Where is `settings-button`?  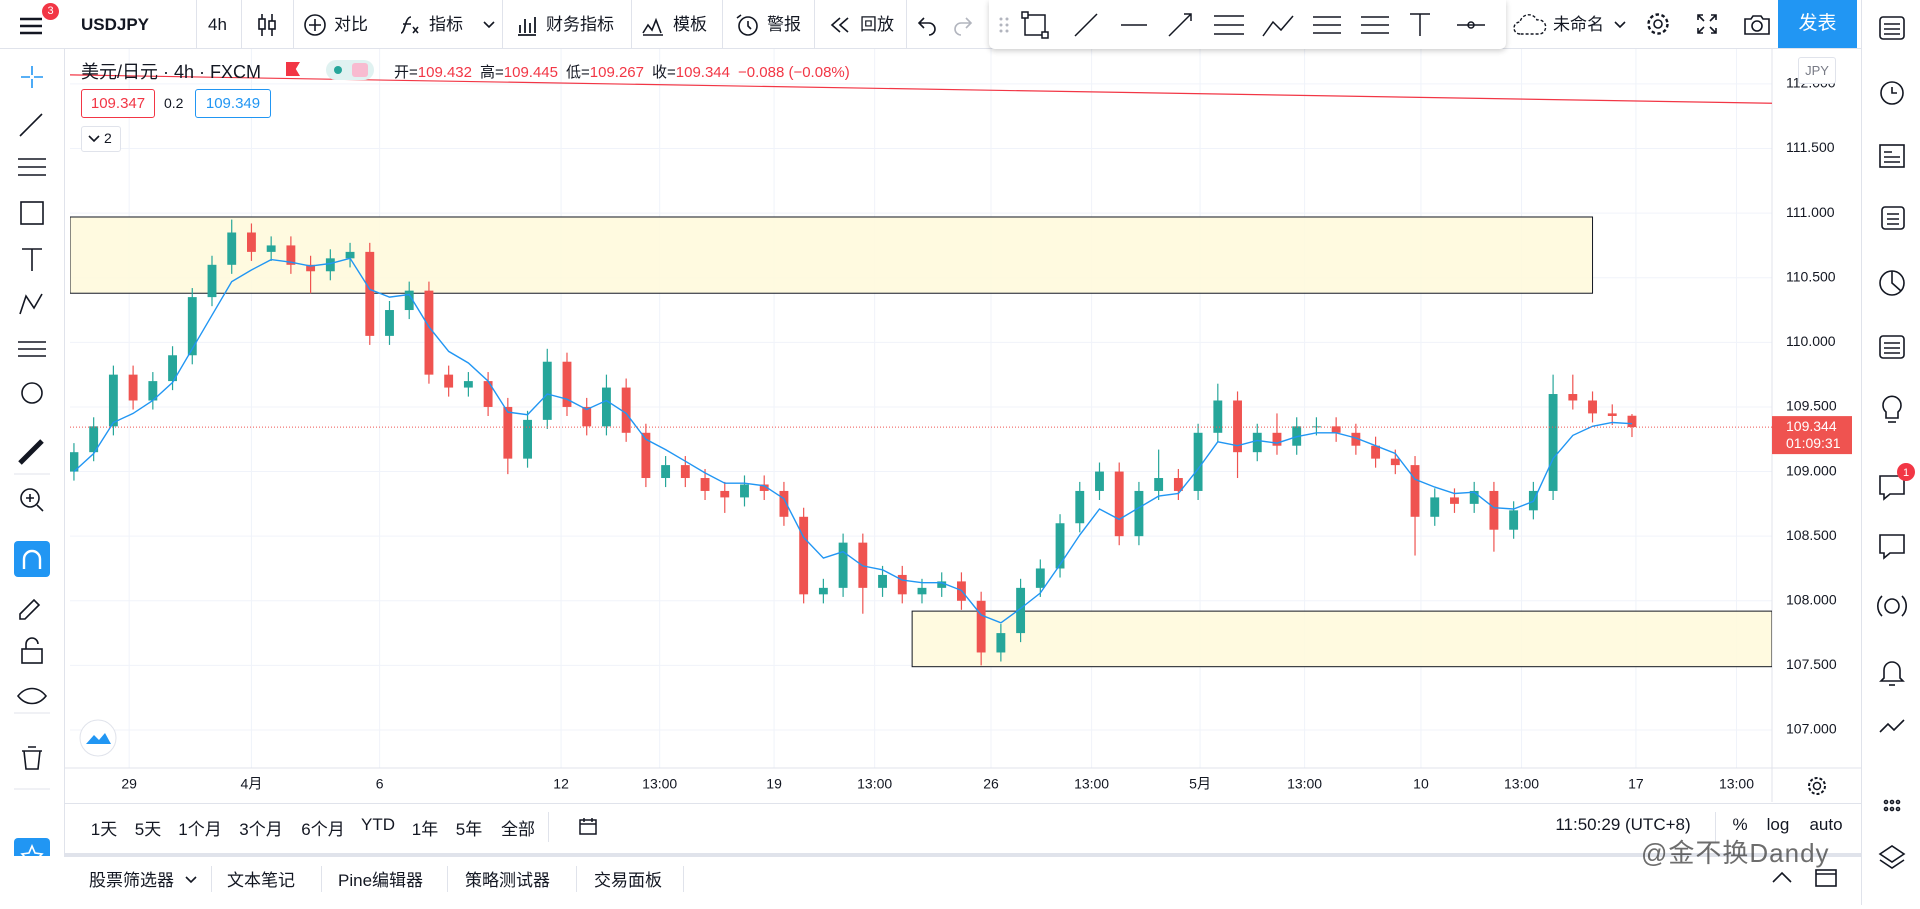
settings-button is located at coordinates (1658, 24).